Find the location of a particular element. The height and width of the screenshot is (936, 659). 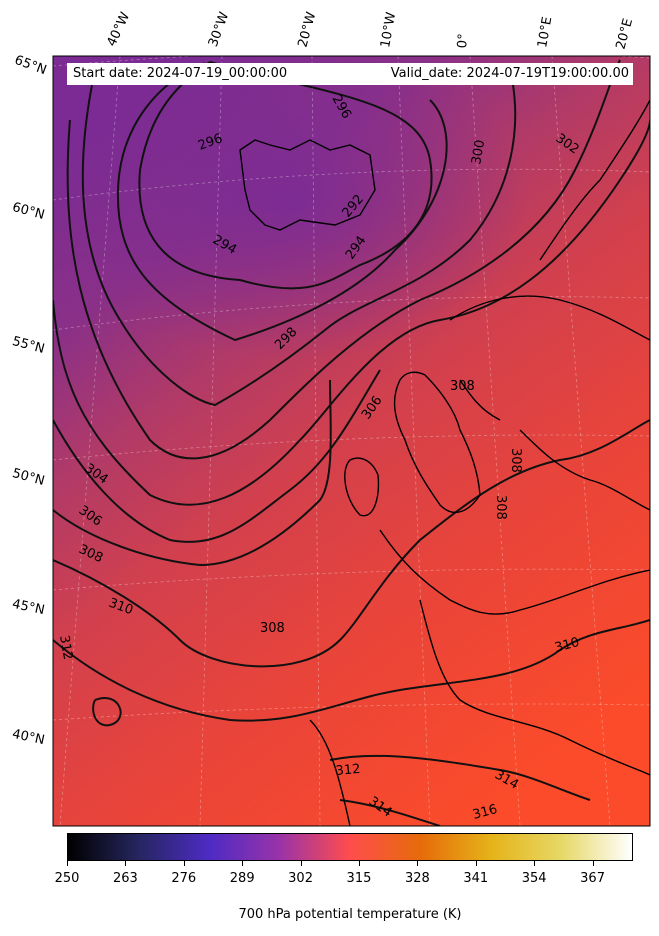

colorbar-gradient is located at coordinates (350, 847).